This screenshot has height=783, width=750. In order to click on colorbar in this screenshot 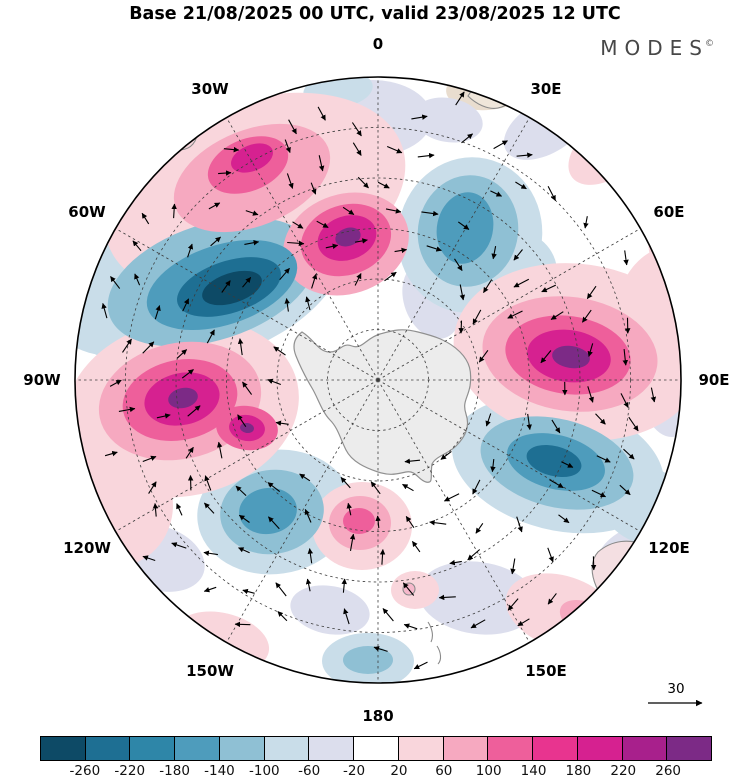, I will do `click(376, 748)`.